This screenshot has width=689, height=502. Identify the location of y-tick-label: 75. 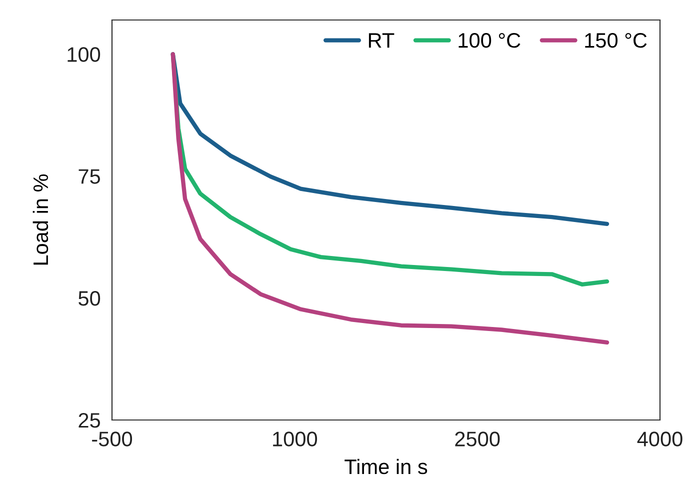
(89, 176).